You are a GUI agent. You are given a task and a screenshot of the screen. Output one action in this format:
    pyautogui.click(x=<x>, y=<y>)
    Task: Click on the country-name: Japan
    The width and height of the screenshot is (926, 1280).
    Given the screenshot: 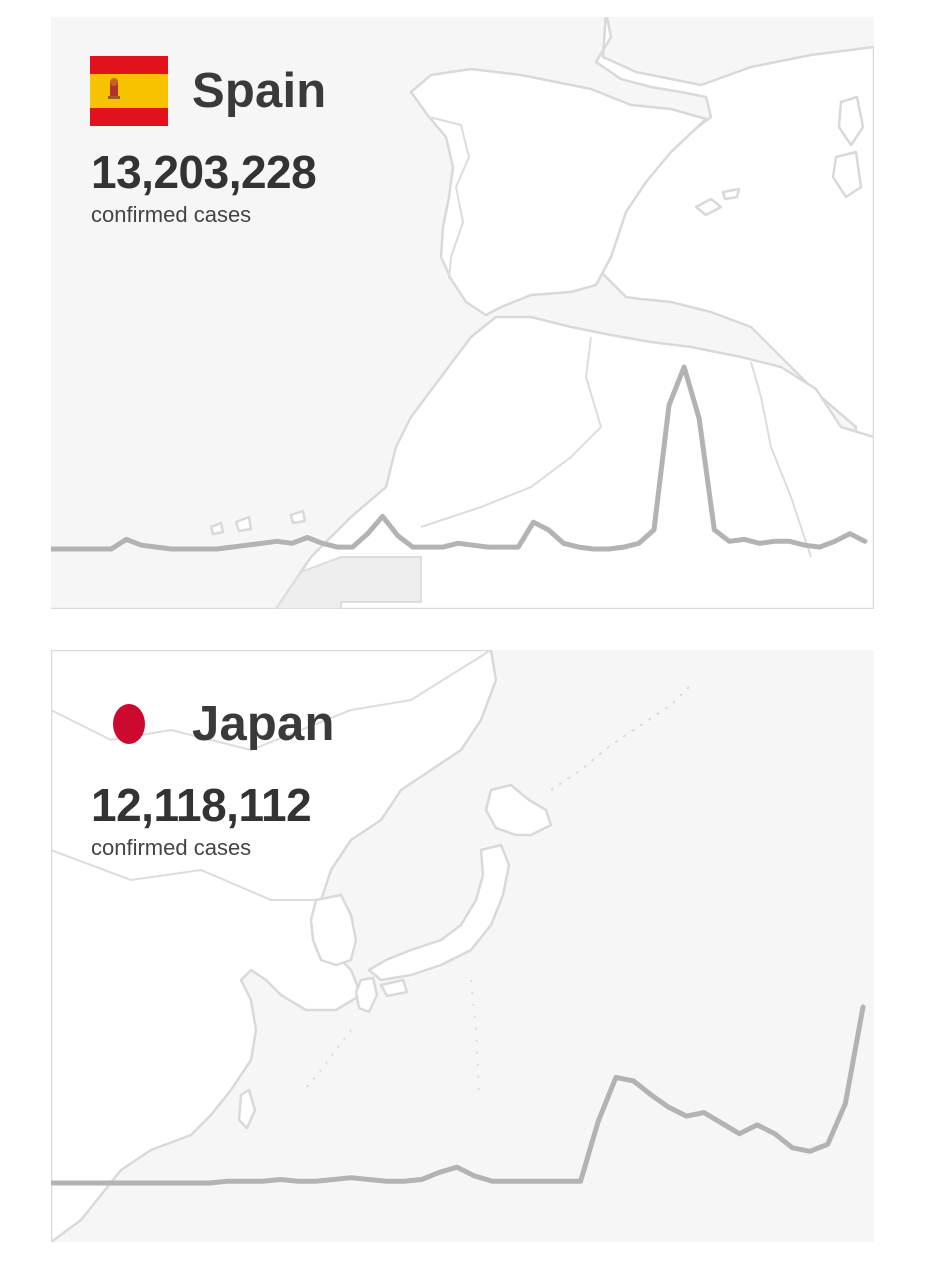 What is the action you would take?
    pyautogui.click(x=263, y=724)
    